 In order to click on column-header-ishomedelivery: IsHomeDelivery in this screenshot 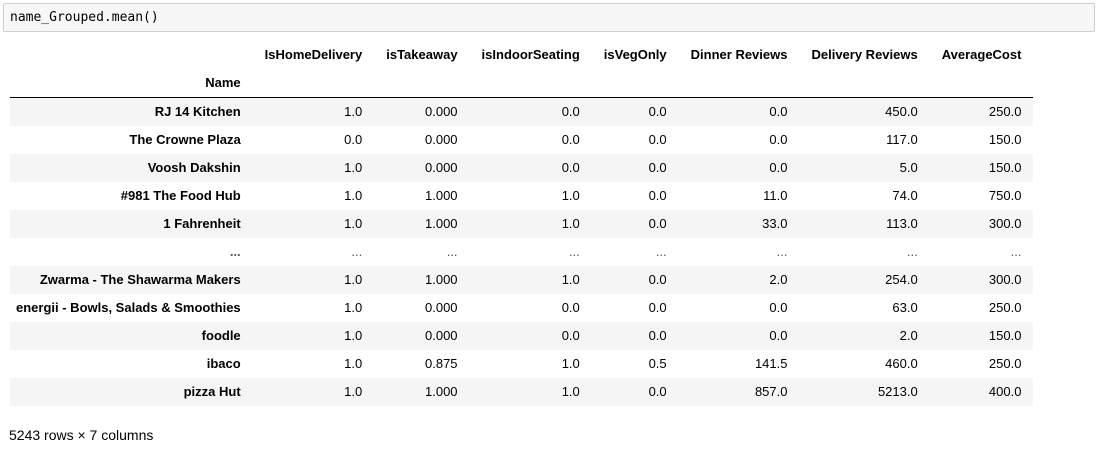, I will do `click(313, 54)`.